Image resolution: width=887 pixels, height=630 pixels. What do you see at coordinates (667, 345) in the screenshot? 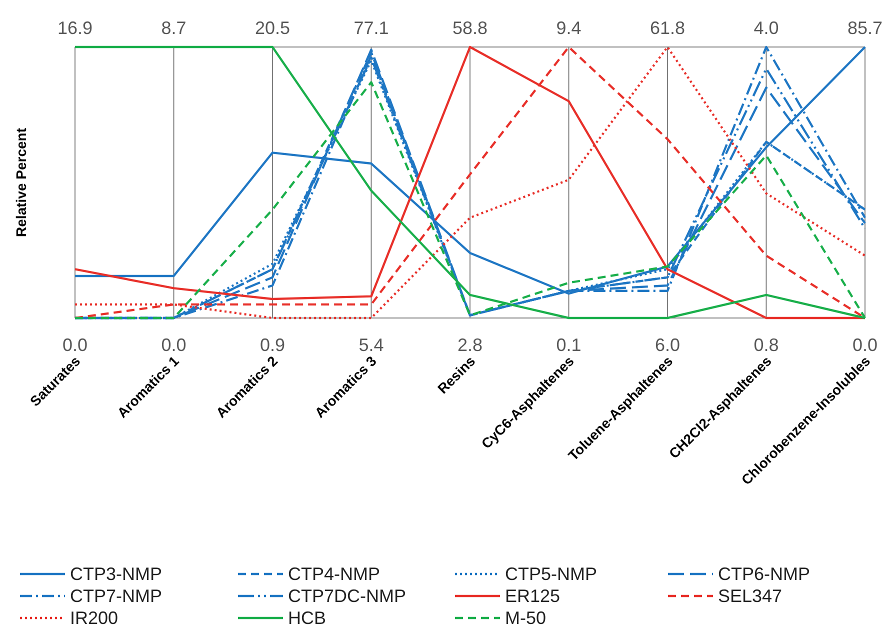
I see `annotation: 6.0` at bounding box center [667, 345].